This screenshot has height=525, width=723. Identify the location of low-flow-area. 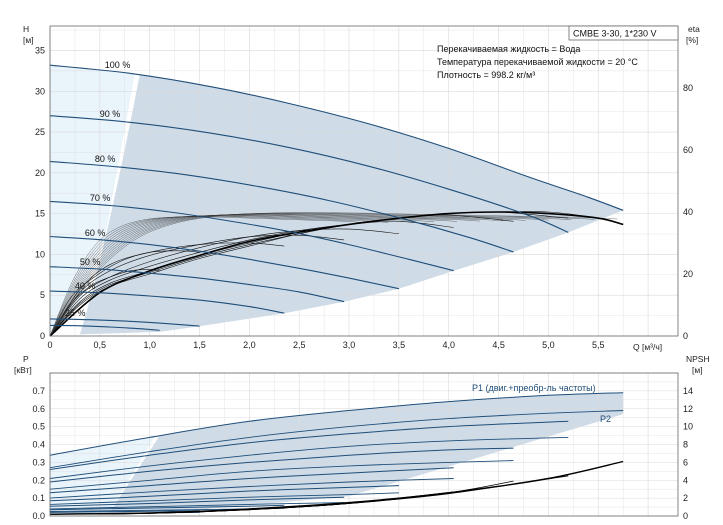
(92, 200).